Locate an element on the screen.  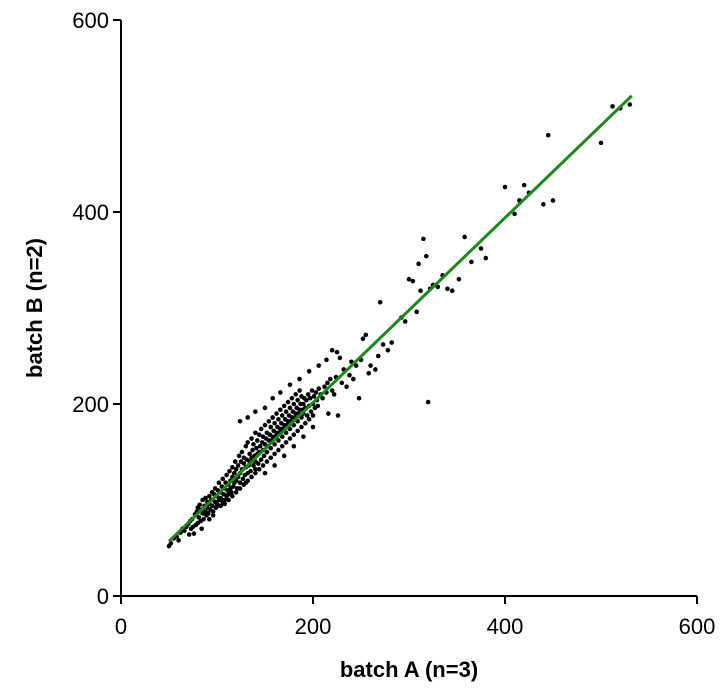
x-tick-label: 400 is located at coordinates (505, 626).